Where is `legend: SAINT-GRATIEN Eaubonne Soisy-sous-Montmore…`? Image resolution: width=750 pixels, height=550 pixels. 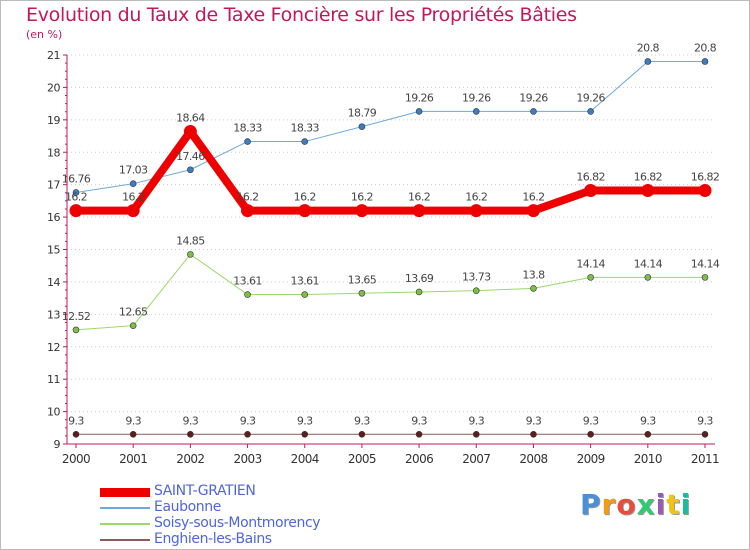 legend: SAINT-GRATIEN Eaubonne Soisy-sous-Montmore… is located at coordinates (230, 515).